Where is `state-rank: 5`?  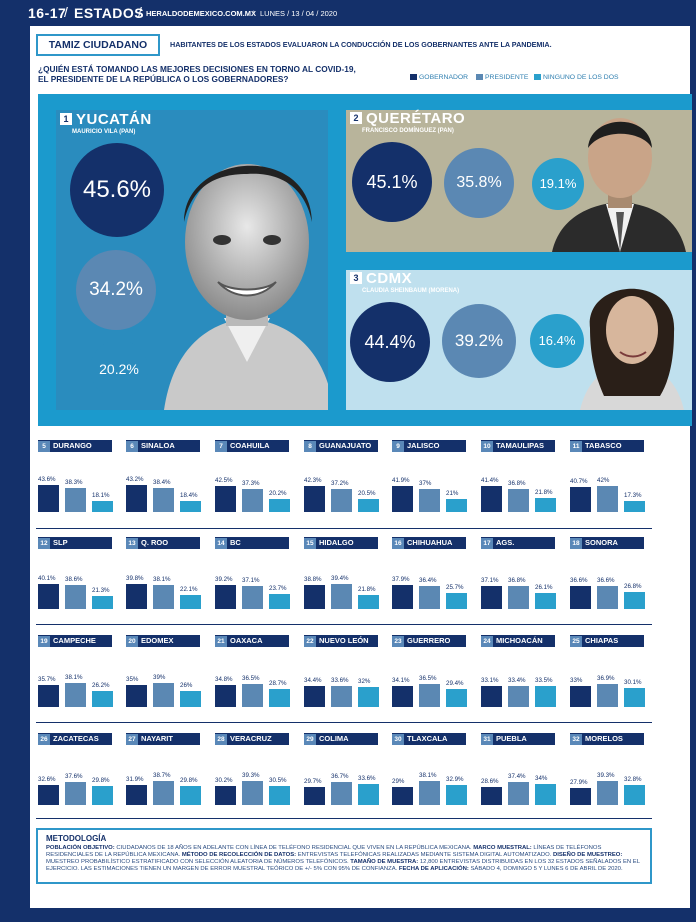 state-rank: 5 is located at coordinates (44, 446).